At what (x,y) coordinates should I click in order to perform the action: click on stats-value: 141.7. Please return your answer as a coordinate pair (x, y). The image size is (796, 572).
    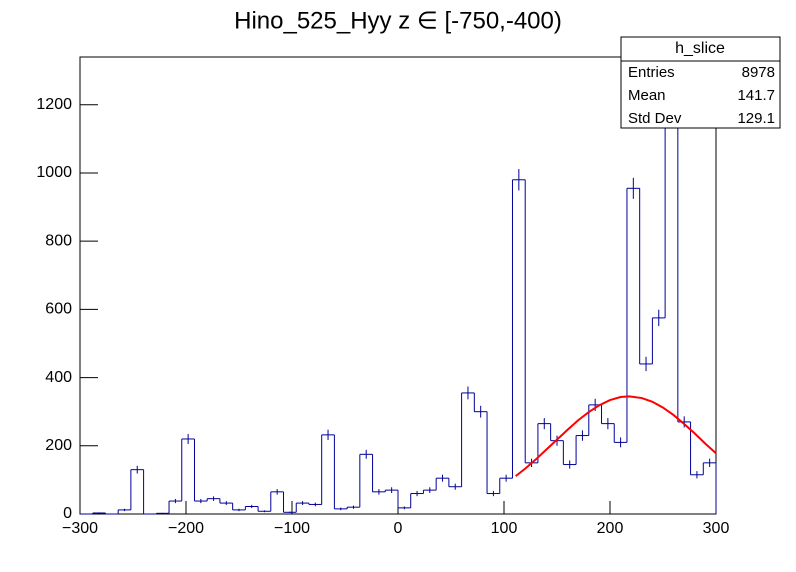
    Looking at the image, I should click on (756, 95).